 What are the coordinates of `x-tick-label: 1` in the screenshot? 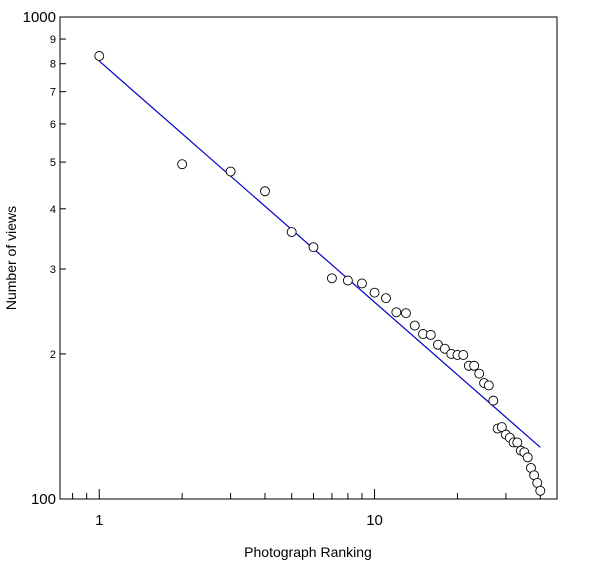 It's located at (99, 520).